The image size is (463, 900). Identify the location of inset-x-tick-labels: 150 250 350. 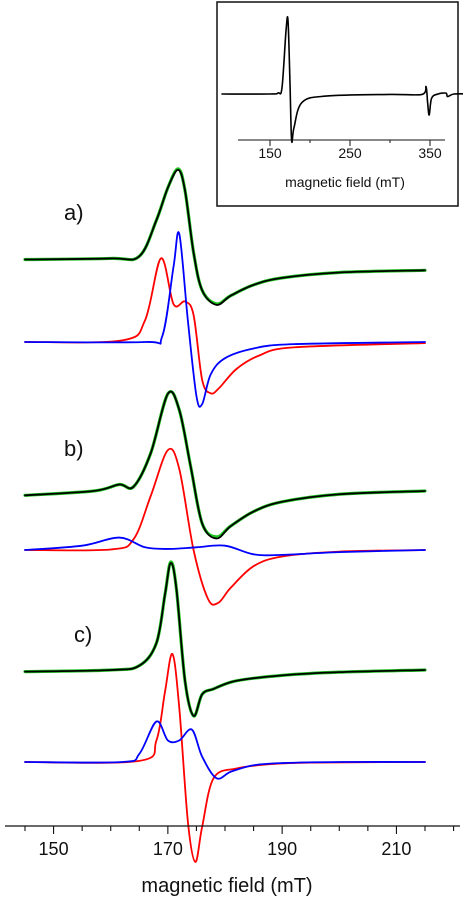
(350, 153).